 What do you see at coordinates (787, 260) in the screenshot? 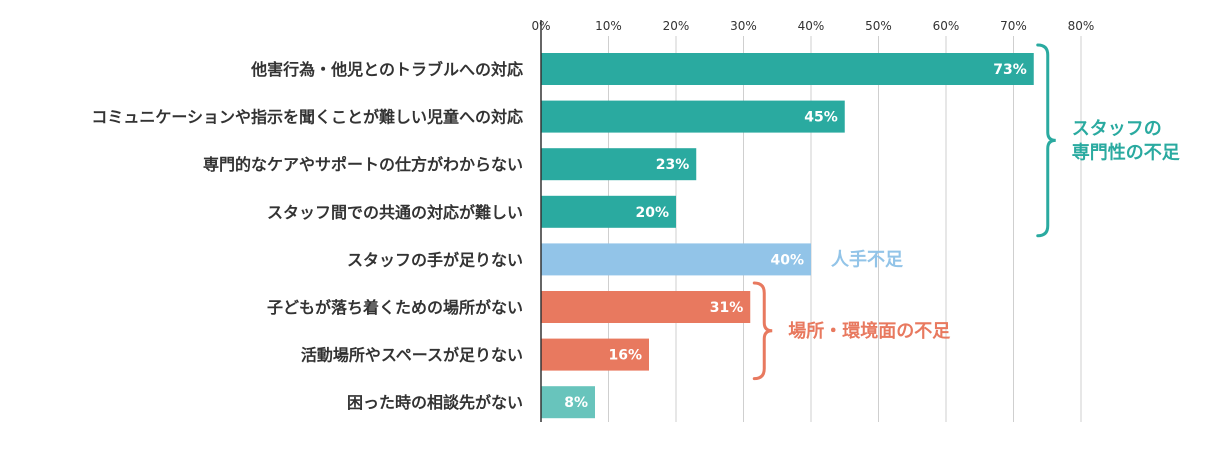
I see `data-label: 40%` at bounding box center [787, 260].